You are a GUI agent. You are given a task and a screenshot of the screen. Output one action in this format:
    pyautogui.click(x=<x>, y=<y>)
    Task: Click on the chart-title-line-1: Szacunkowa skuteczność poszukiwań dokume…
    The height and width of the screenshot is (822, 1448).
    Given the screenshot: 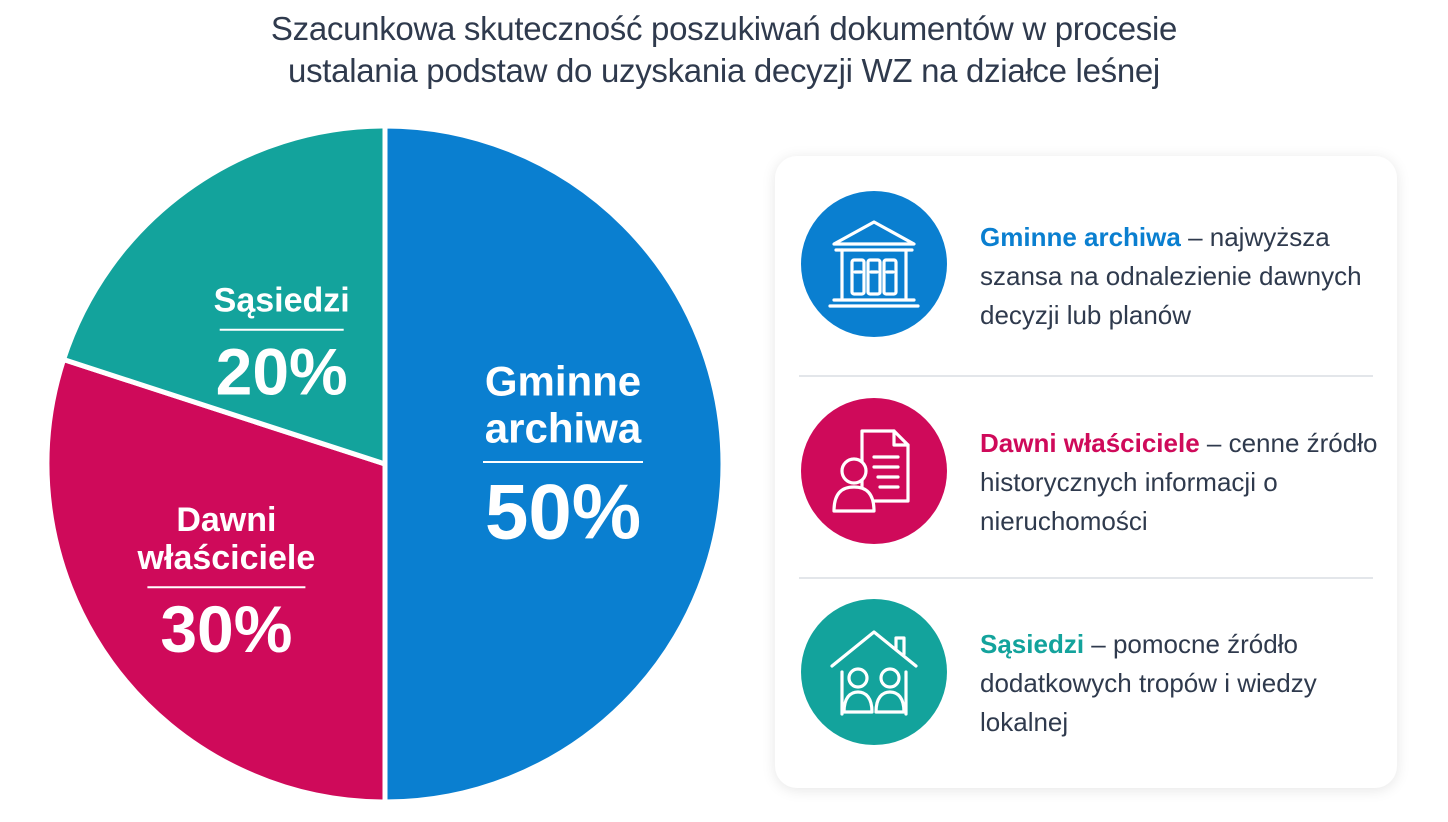 What is the action you would take?
    pyautogui.click(x=724, y=28)
    